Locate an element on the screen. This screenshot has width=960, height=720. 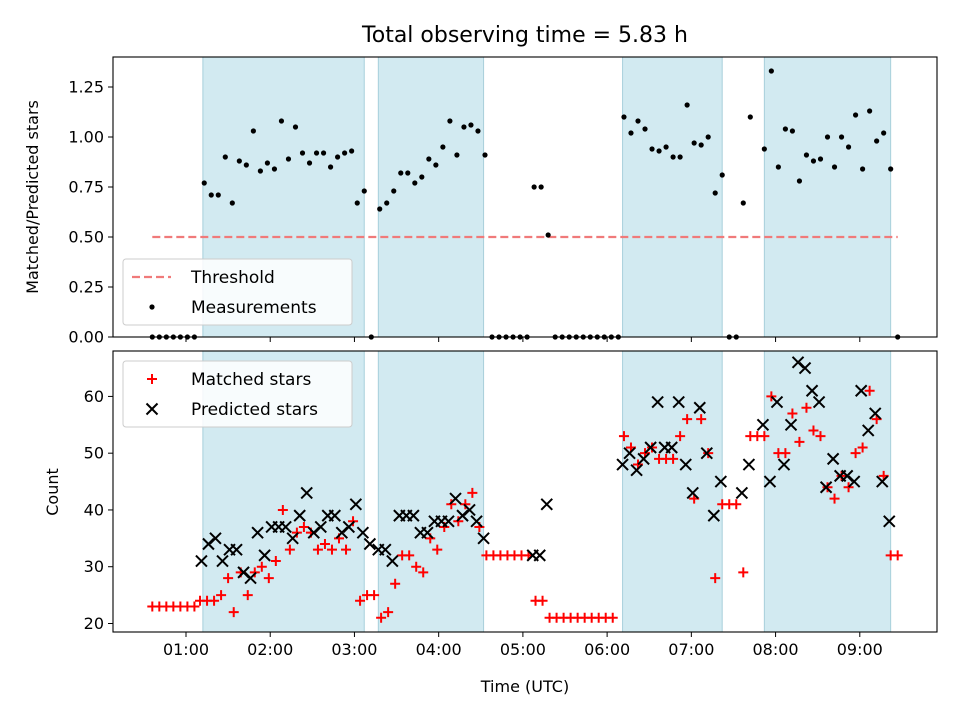
y-tick-label: 0.25 is located at coordinates (86, 287).